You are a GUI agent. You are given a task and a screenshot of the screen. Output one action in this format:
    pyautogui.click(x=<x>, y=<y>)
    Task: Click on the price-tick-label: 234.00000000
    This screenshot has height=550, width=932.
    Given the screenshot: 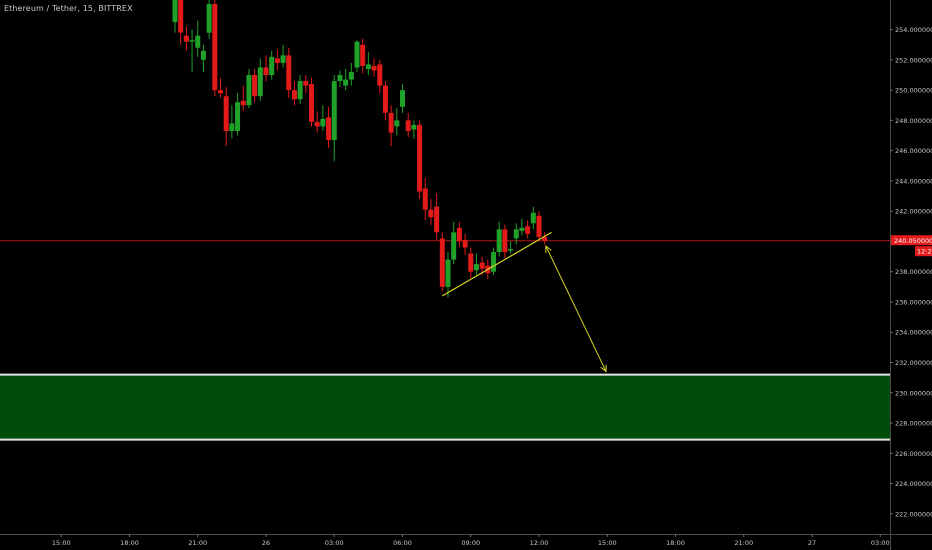 What is the action you would take?
    pyautogui.click(x=913, y=333)
    